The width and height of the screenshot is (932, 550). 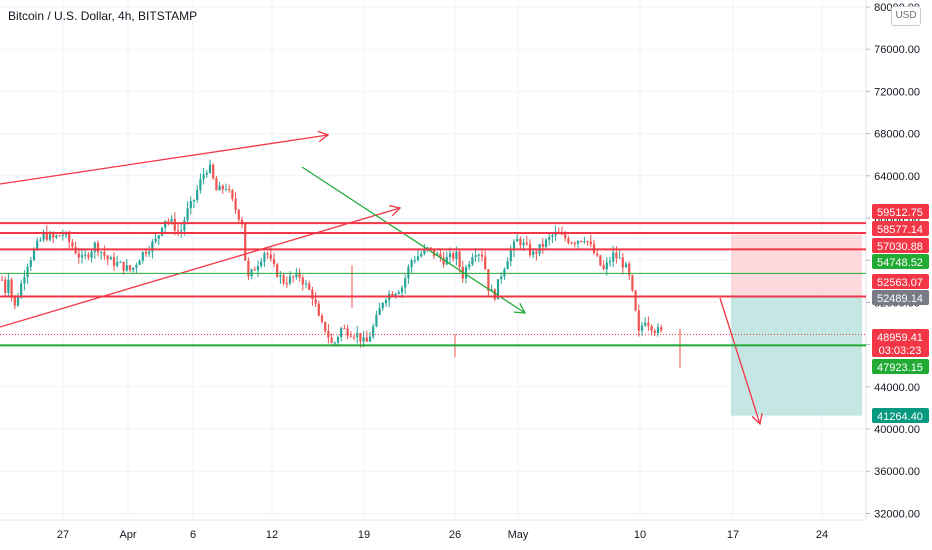 I want to click on trend-arrow-upper, so click(x=164, y=159).